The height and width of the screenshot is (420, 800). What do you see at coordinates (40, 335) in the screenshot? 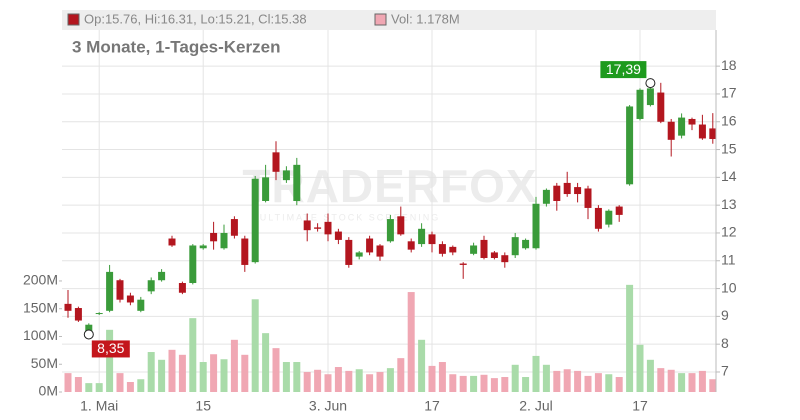
I see `y2-tick-label: 100M` at bounding box center [40, 335].